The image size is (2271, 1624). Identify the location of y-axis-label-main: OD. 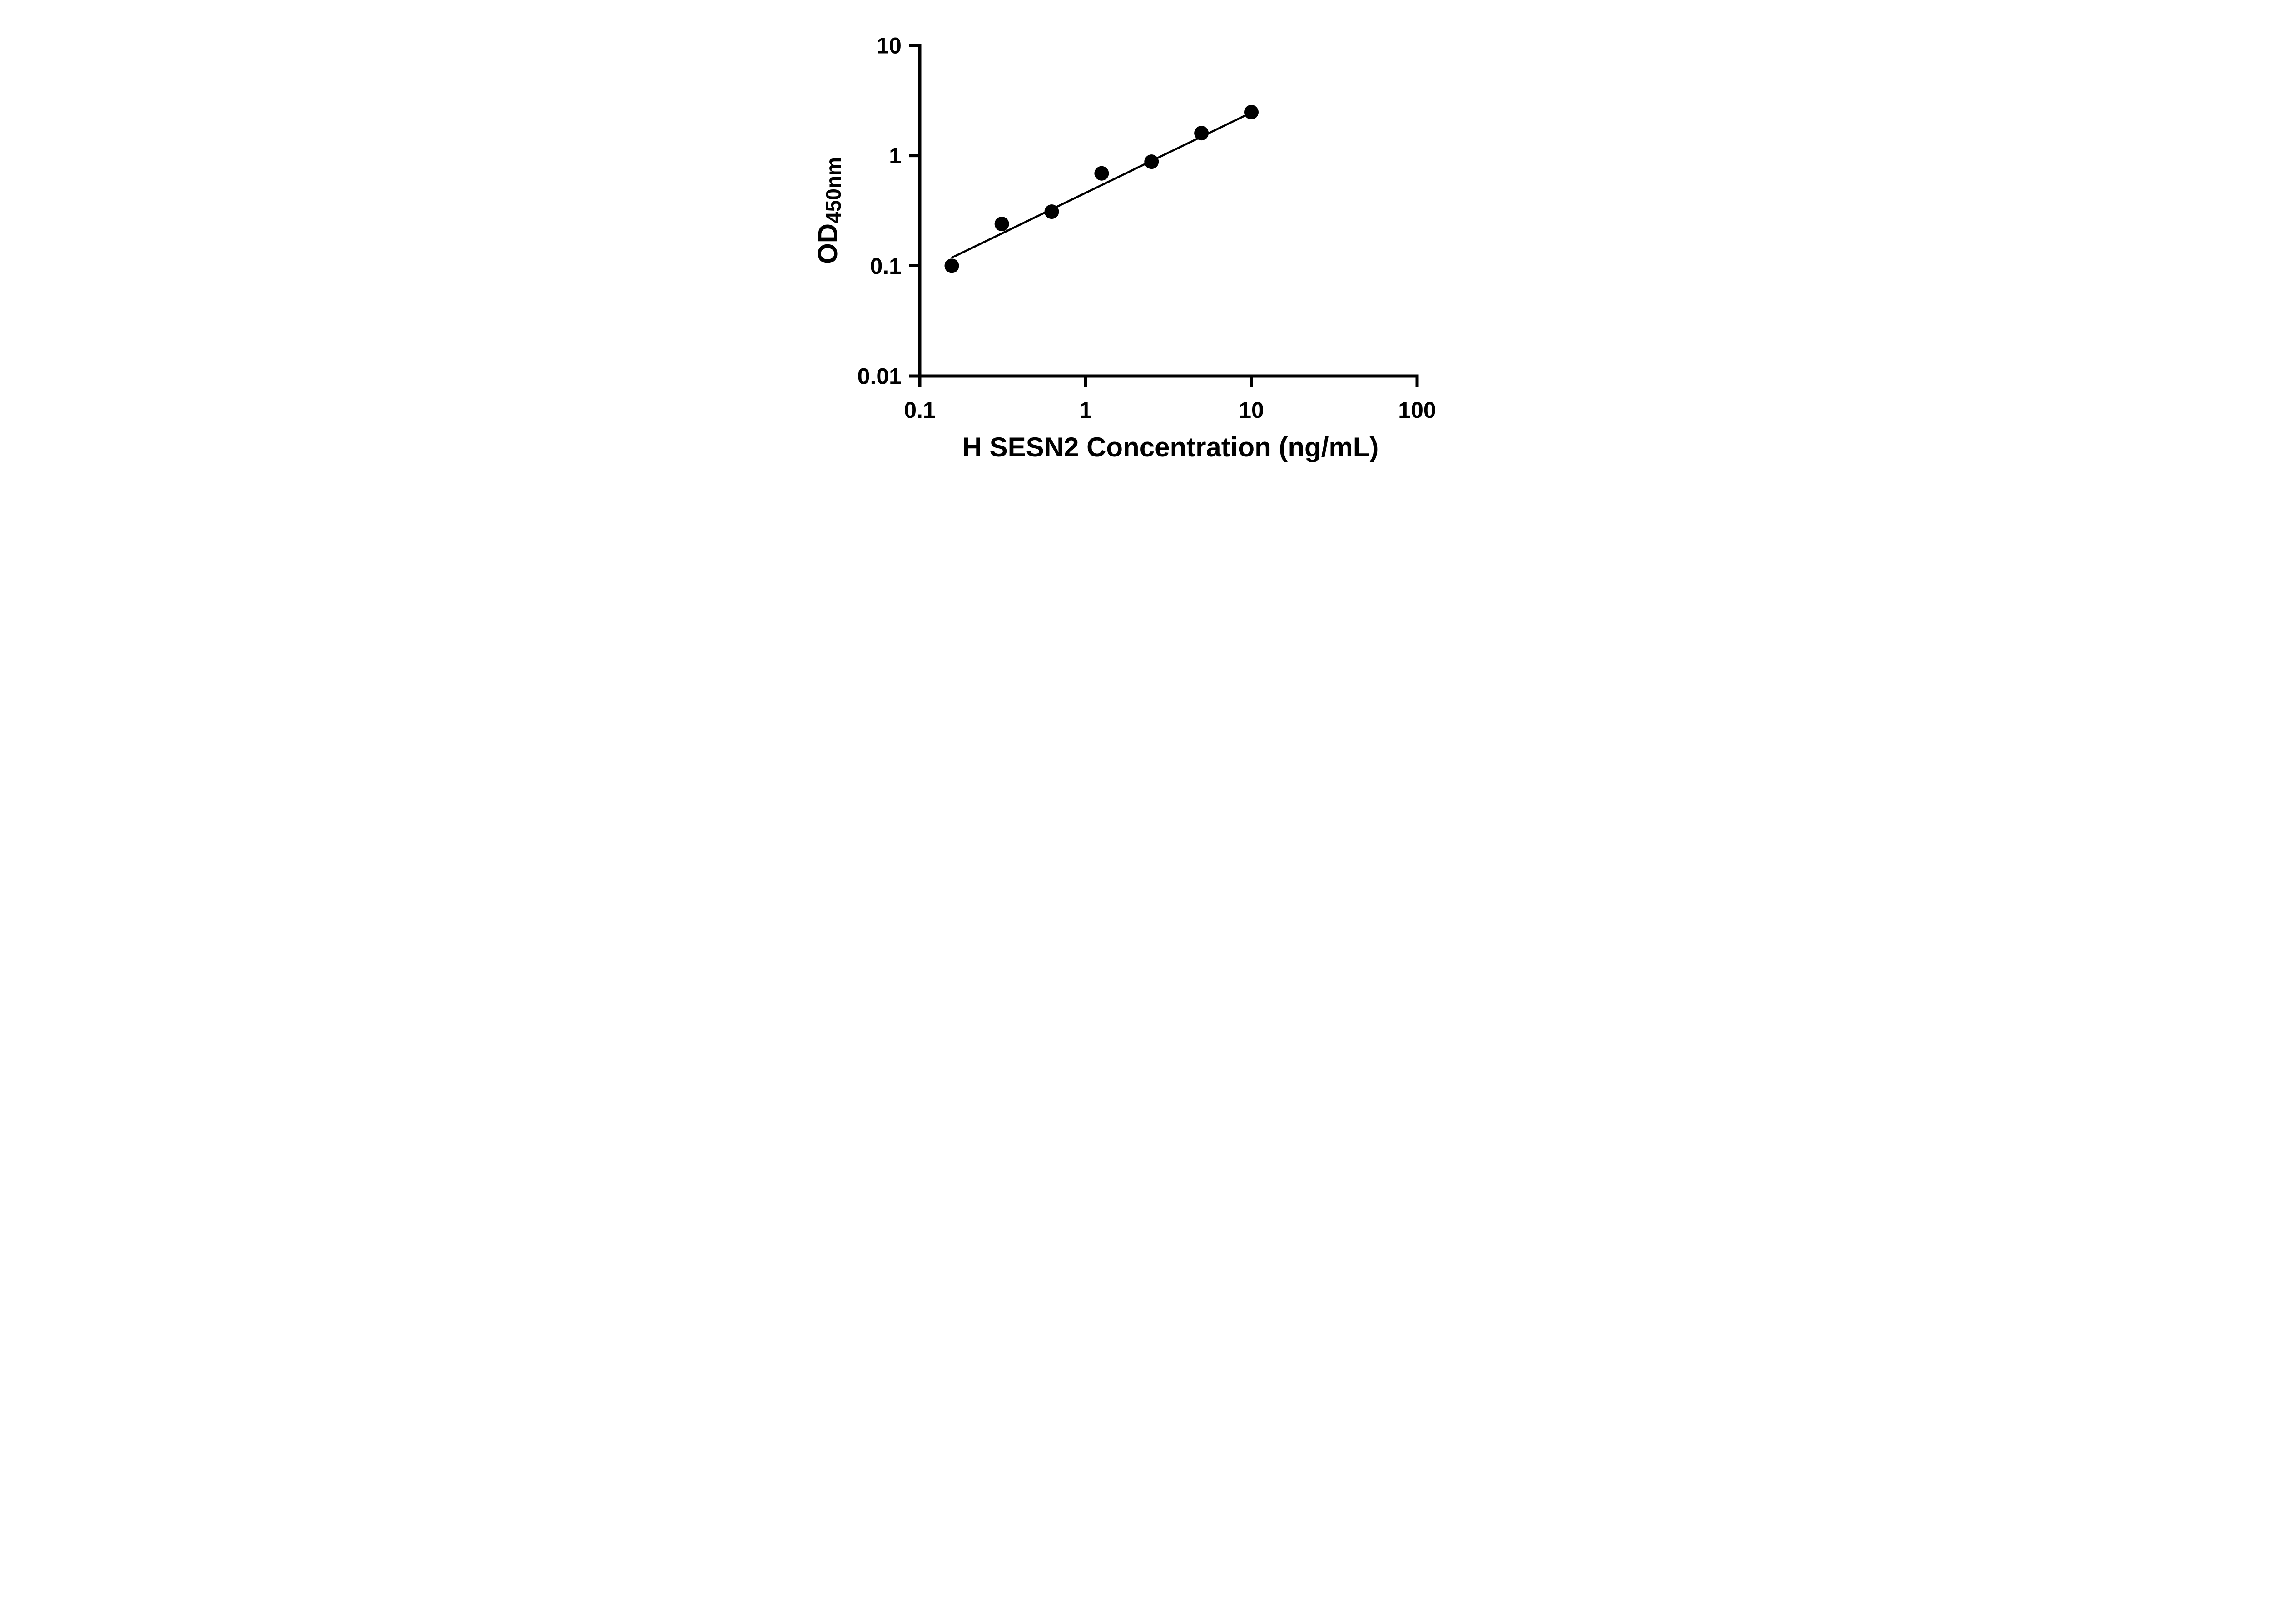
(827, 243).